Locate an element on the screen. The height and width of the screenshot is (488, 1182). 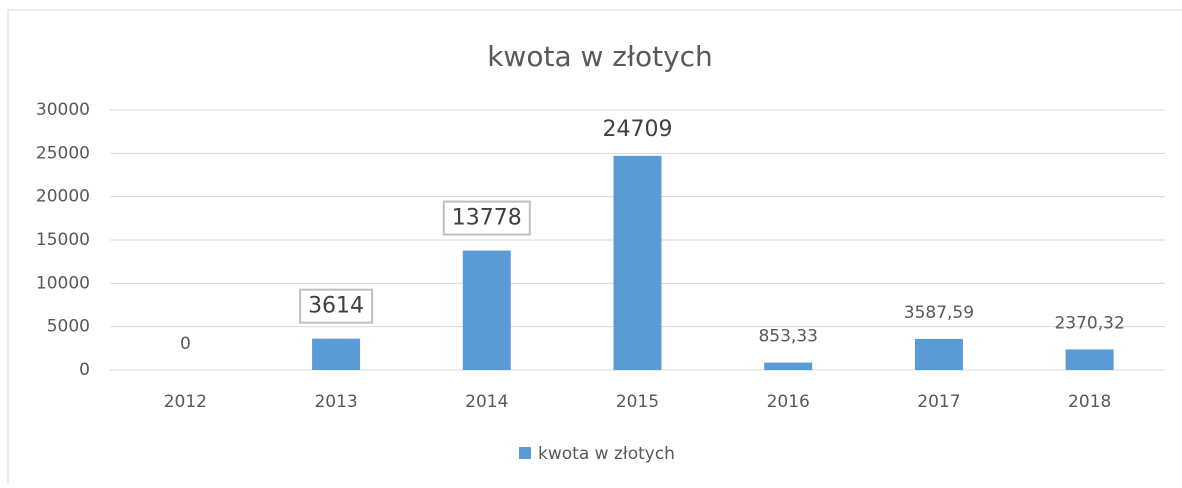
data-label: 3614 is located at coordinates (336, 306).